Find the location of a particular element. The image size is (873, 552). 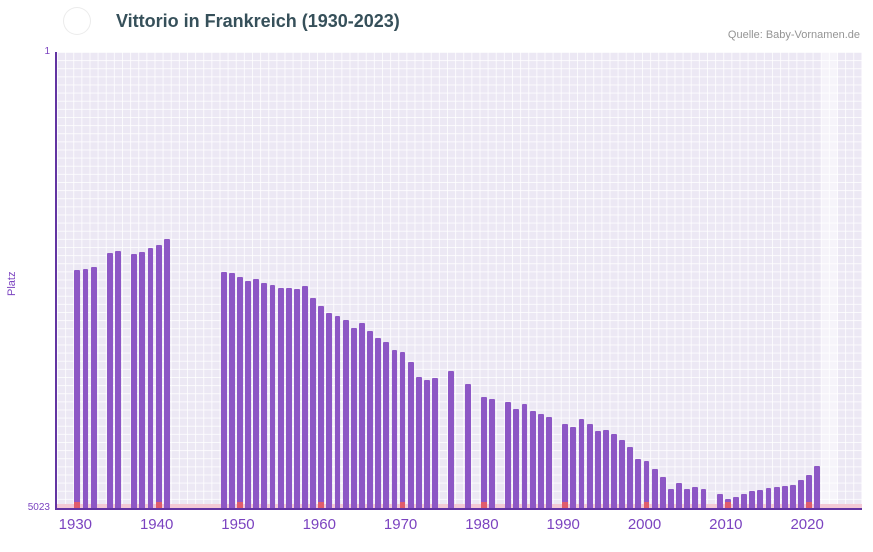

bar-2007 is located at coordinates (703, 498).